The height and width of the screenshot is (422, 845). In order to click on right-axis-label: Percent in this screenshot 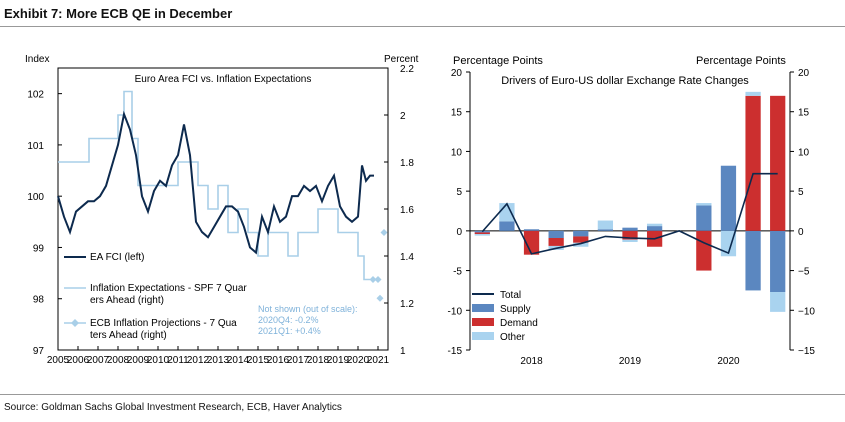, I will do `click(401, 59)`.